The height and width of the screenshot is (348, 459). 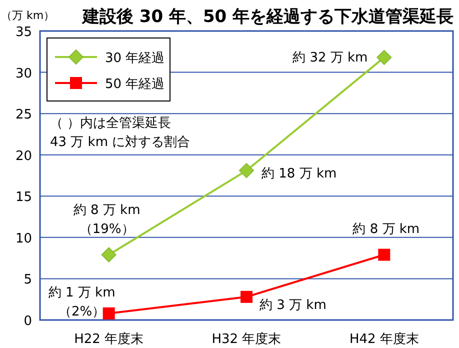 What do you see at coordinates (299, 174) in the screenshot?
I see `annotation: 約 18 万 km` at bounding box center [299, 174].